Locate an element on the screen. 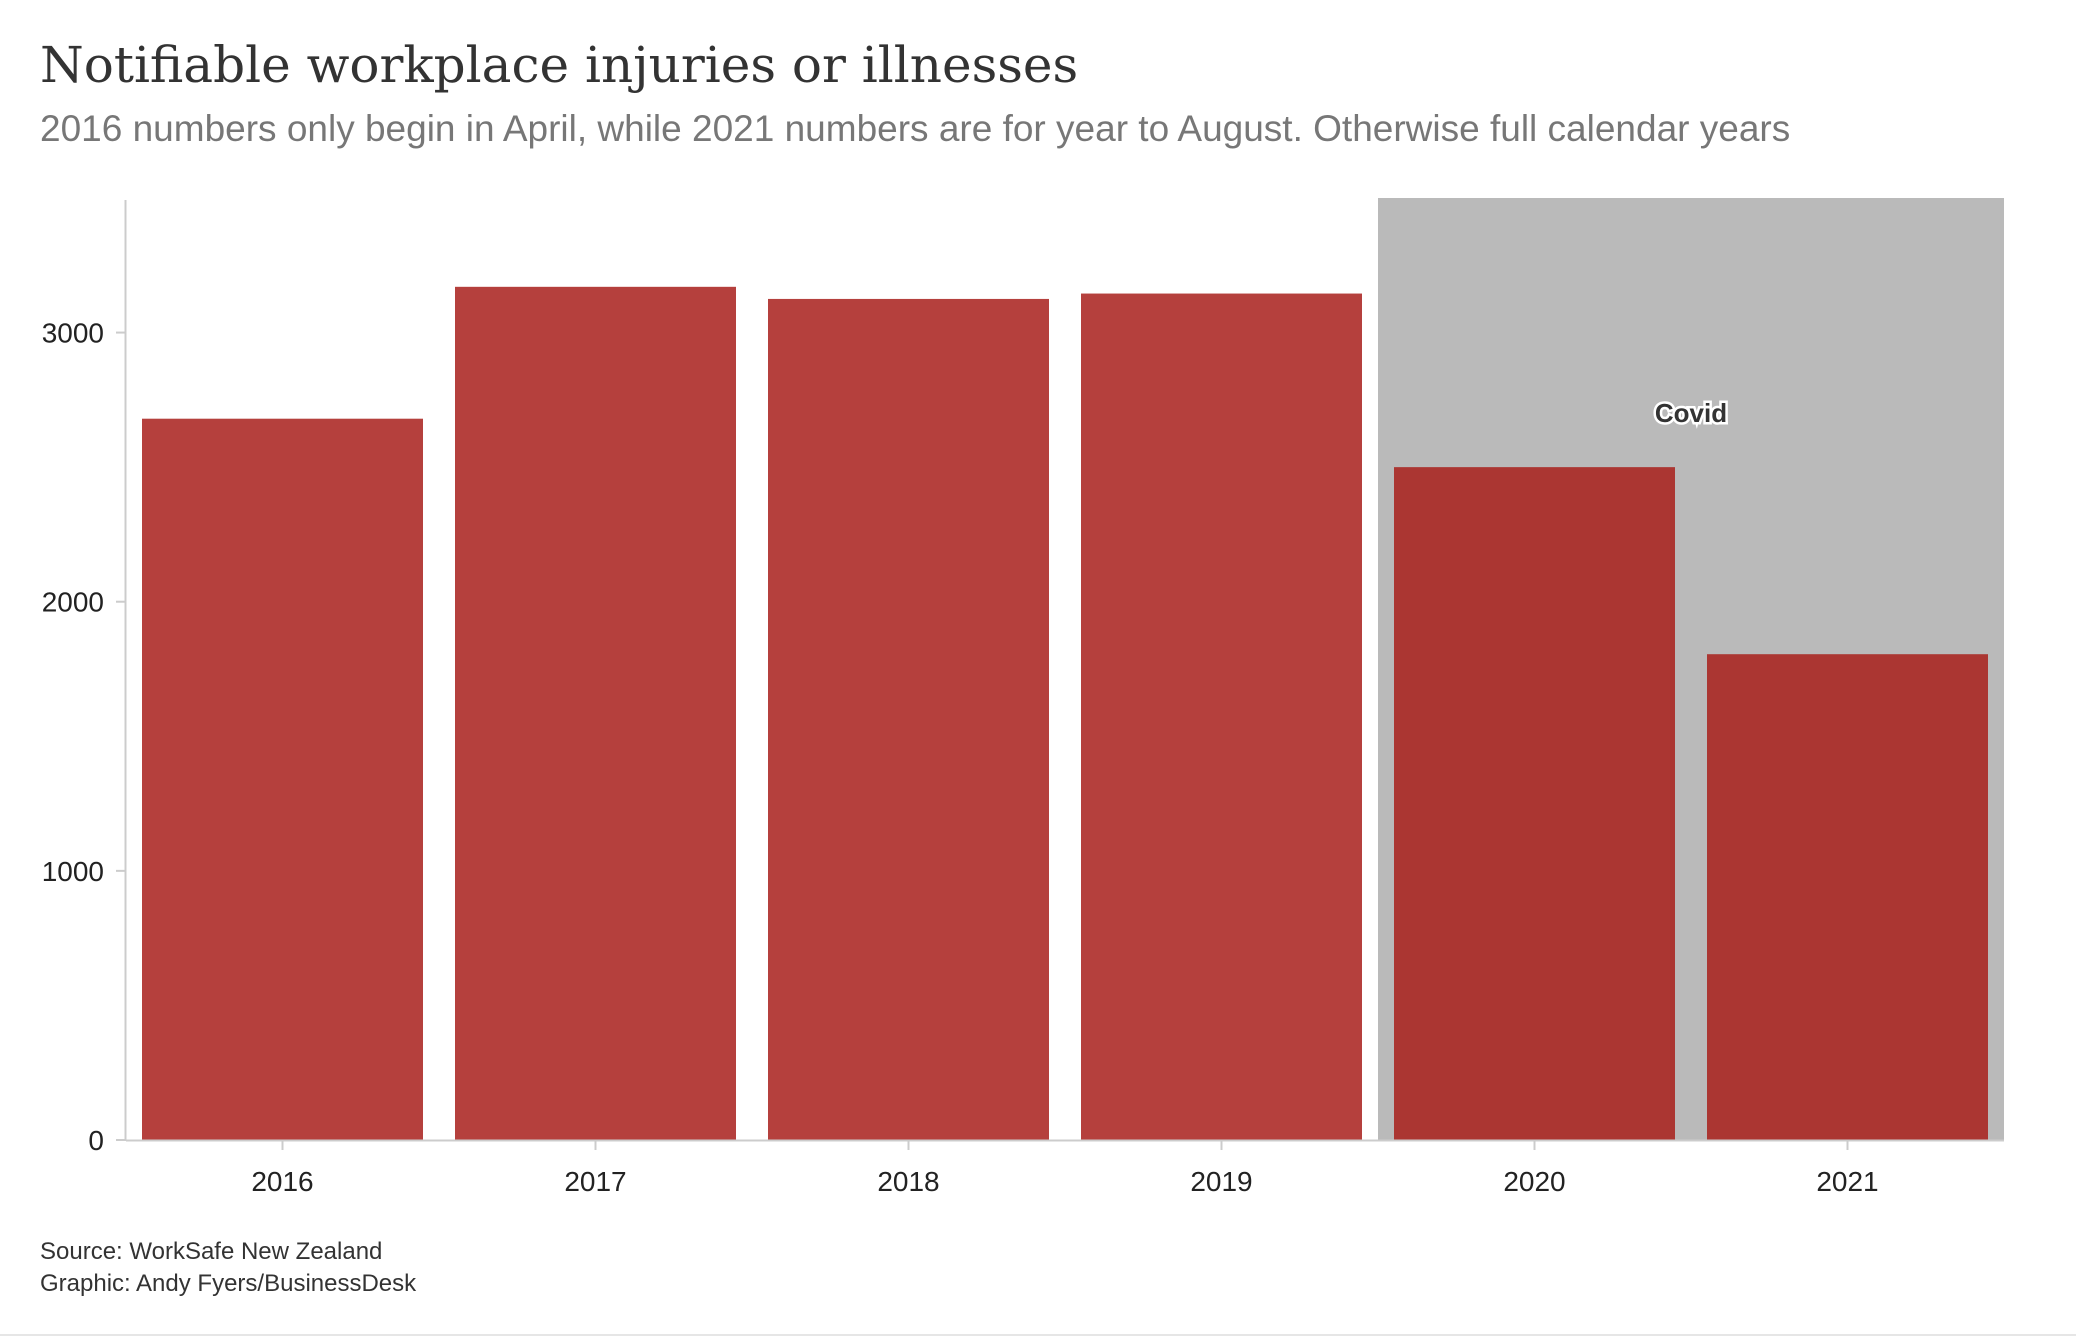  x-tick-label: 2016 is located at coordinates (282, 1181).